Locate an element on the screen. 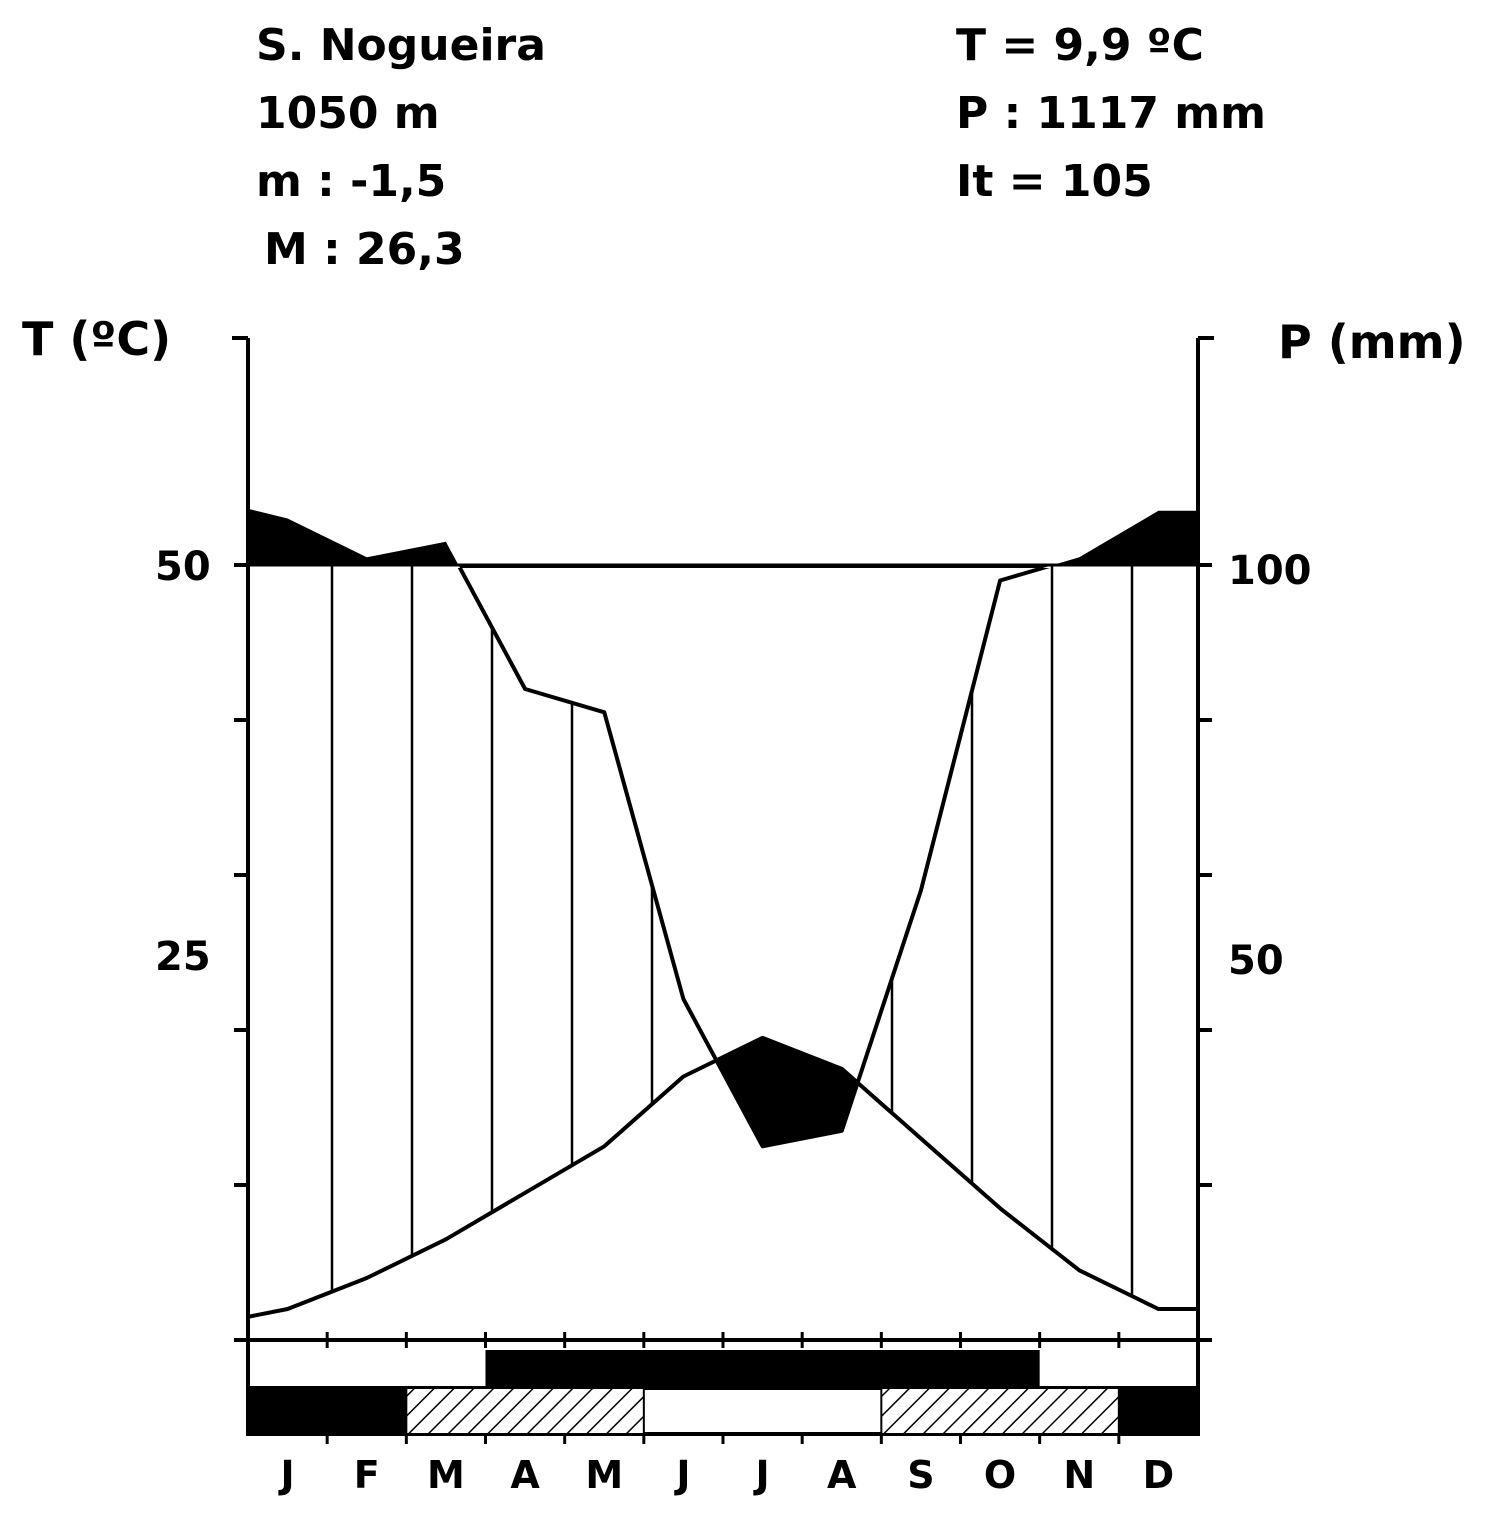 This screenshot has height=1519, width=1507. station-info-right: T = 9,9 ºC P : 1117 mm It = 105 is located at coordinates (1111, 114).